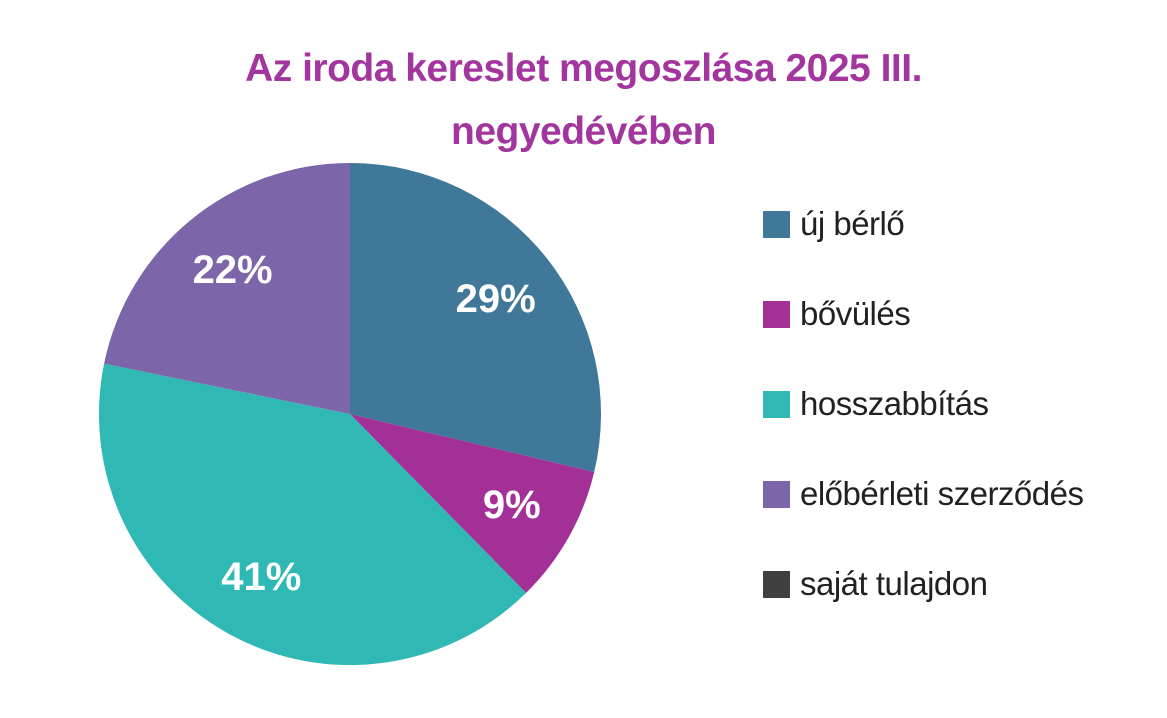 The height and width of the screenshot is (718, 1167). Describe the element at coordinates (894, 403) in the screenshot. I see `legend-label-hosszabbitas: hosszabbítás` at that location.